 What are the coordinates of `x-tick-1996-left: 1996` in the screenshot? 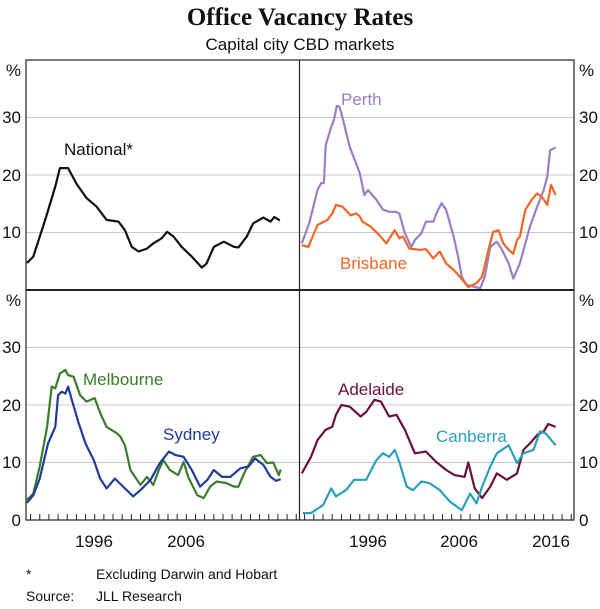 It's located at (94, 541).